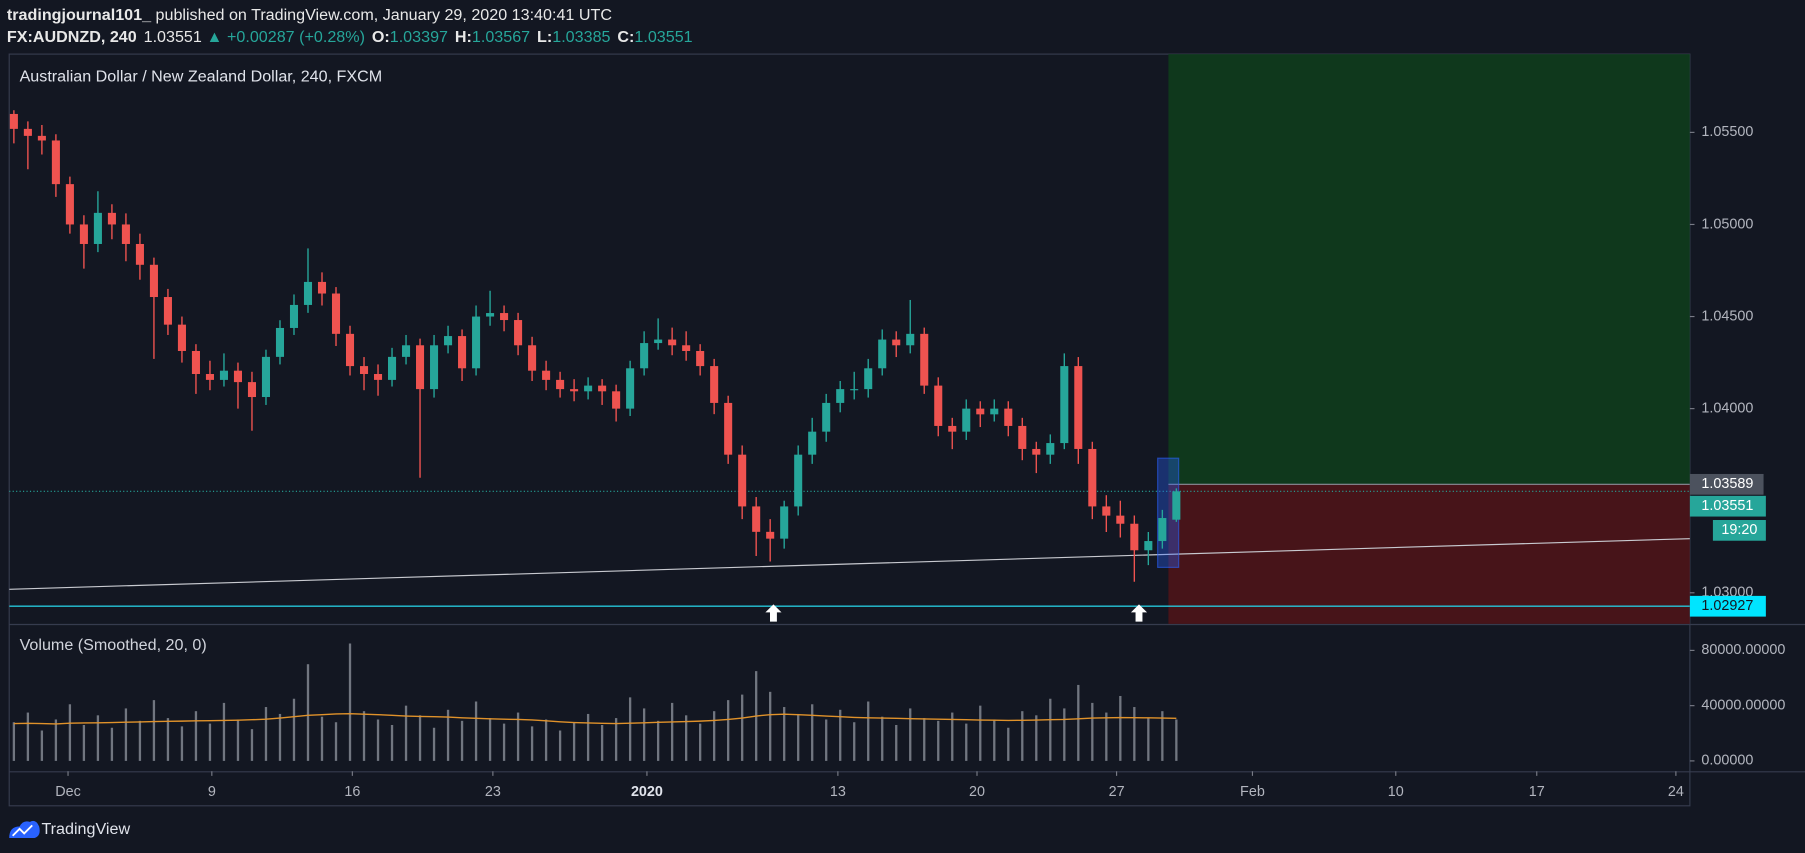  I want to click on x-tick-label: 24, so click(1676, 792).